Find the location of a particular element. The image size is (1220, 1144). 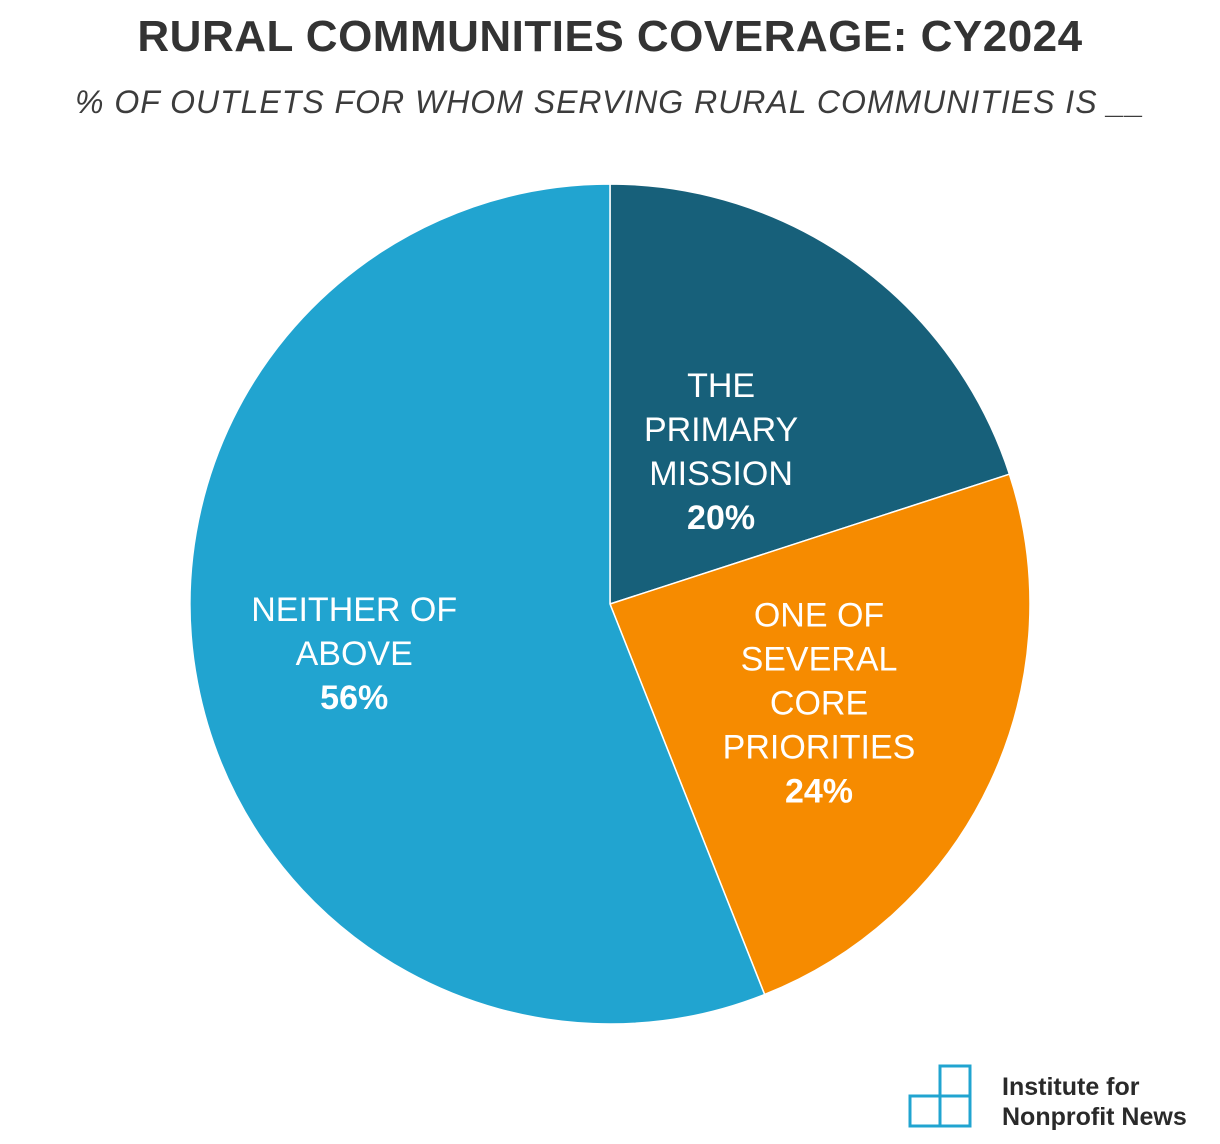

slice-label-line: SEVERAL is located at coordinates (819, 659).